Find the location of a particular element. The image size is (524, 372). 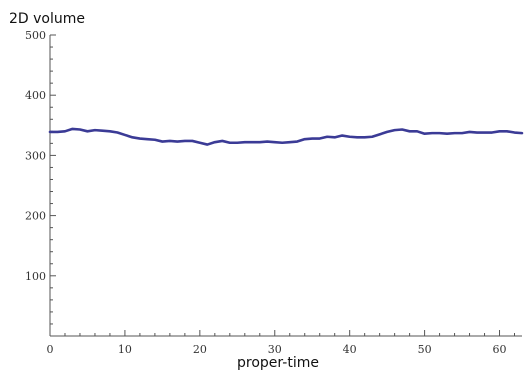

x-tick-label: 20 is located at coordinates (200, 349).